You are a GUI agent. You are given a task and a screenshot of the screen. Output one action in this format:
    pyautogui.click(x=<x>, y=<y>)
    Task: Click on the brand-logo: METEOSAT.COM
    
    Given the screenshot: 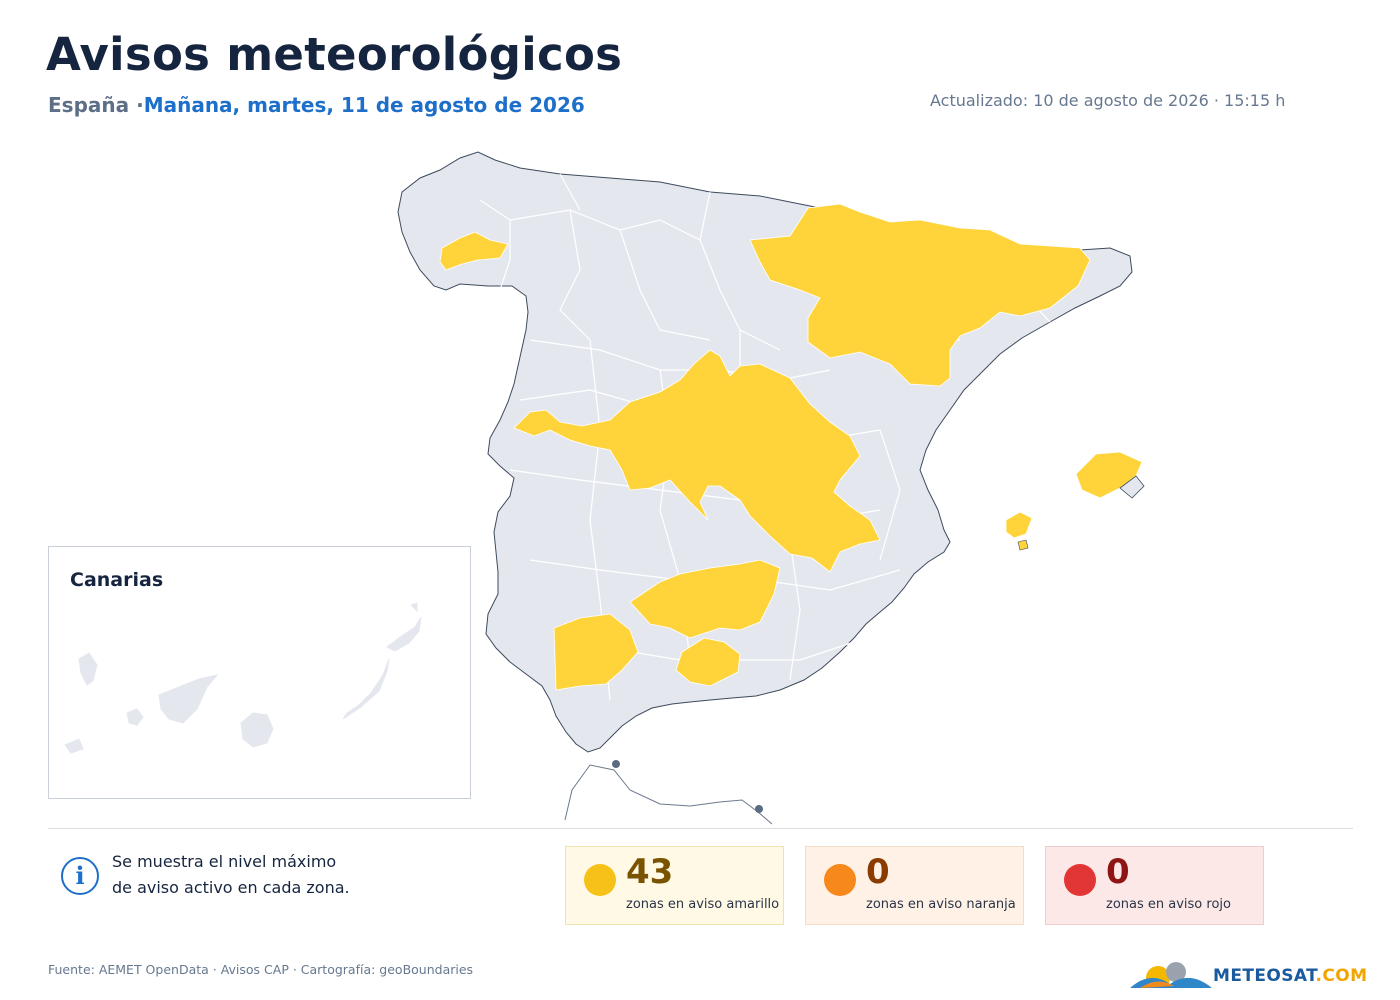 What is the action you would take?
    pyautogui.click(x=1248, y=973)
    